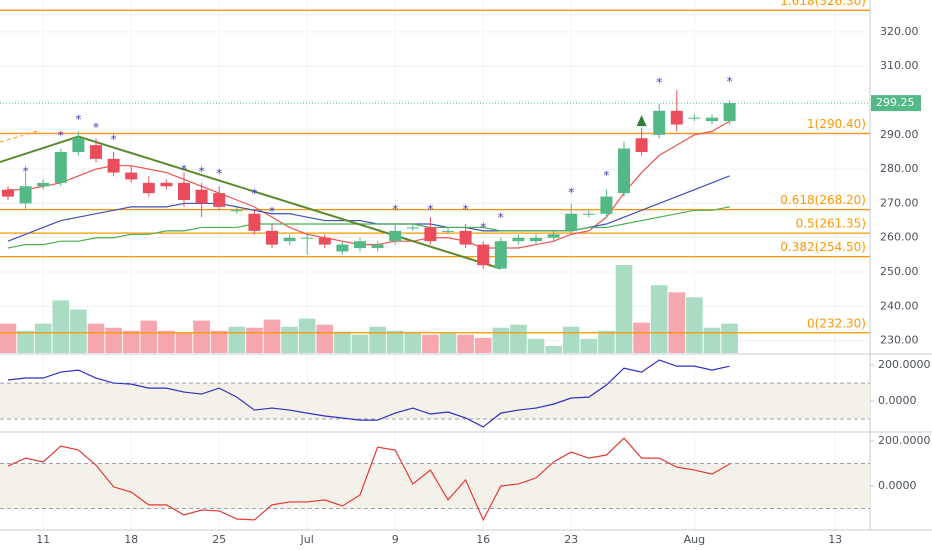  What do you see at coordinates (897, 485) in the screenshot?
I see `y-tick-label: 0.0000` at bounding box center [897, 485].